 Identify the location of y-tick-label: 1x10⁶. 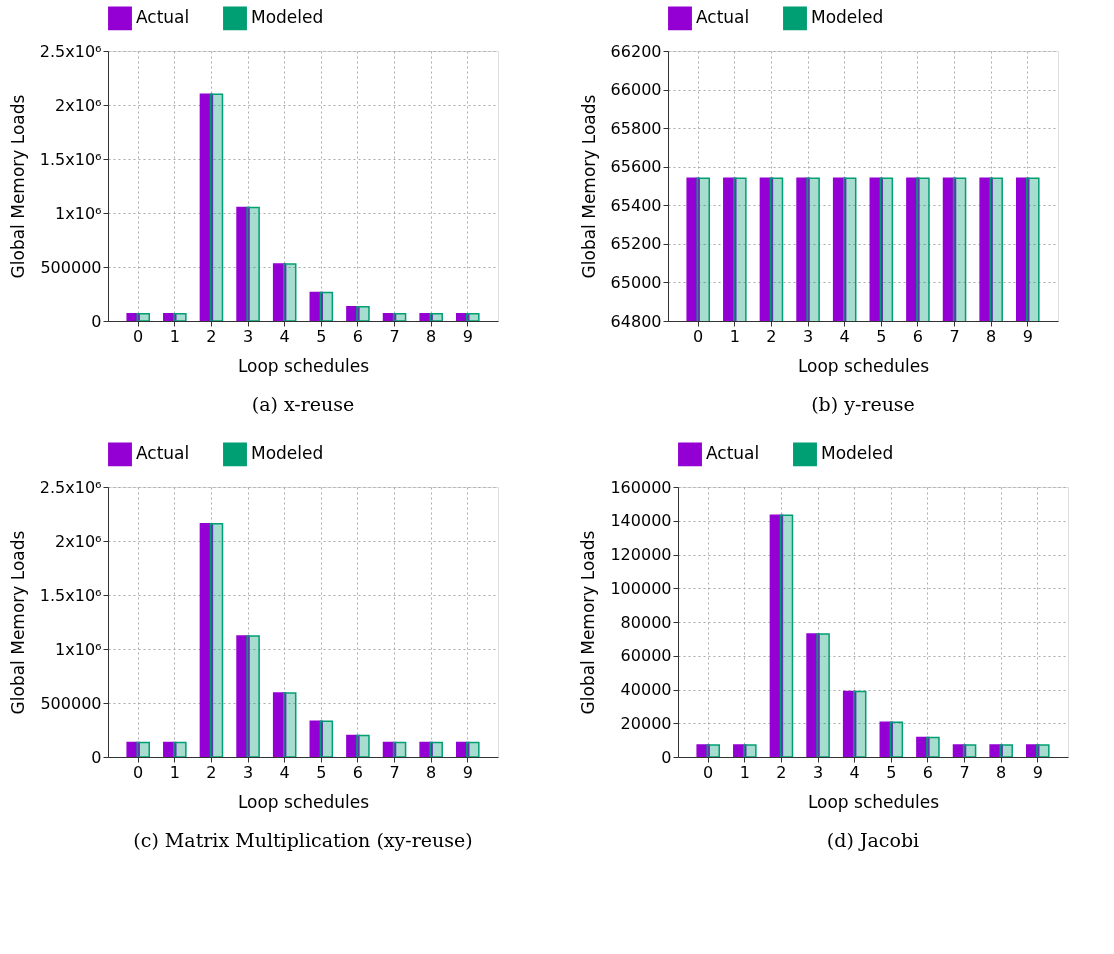
(78, 213).